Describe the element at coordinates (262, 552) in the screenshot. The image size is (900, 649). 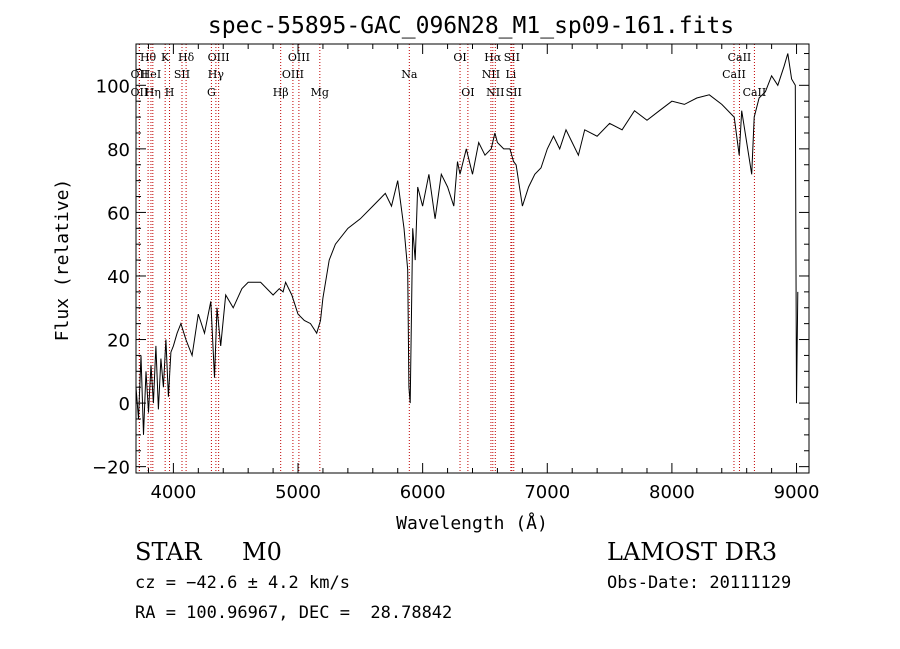
I see `object-subclass: M0` at that location.